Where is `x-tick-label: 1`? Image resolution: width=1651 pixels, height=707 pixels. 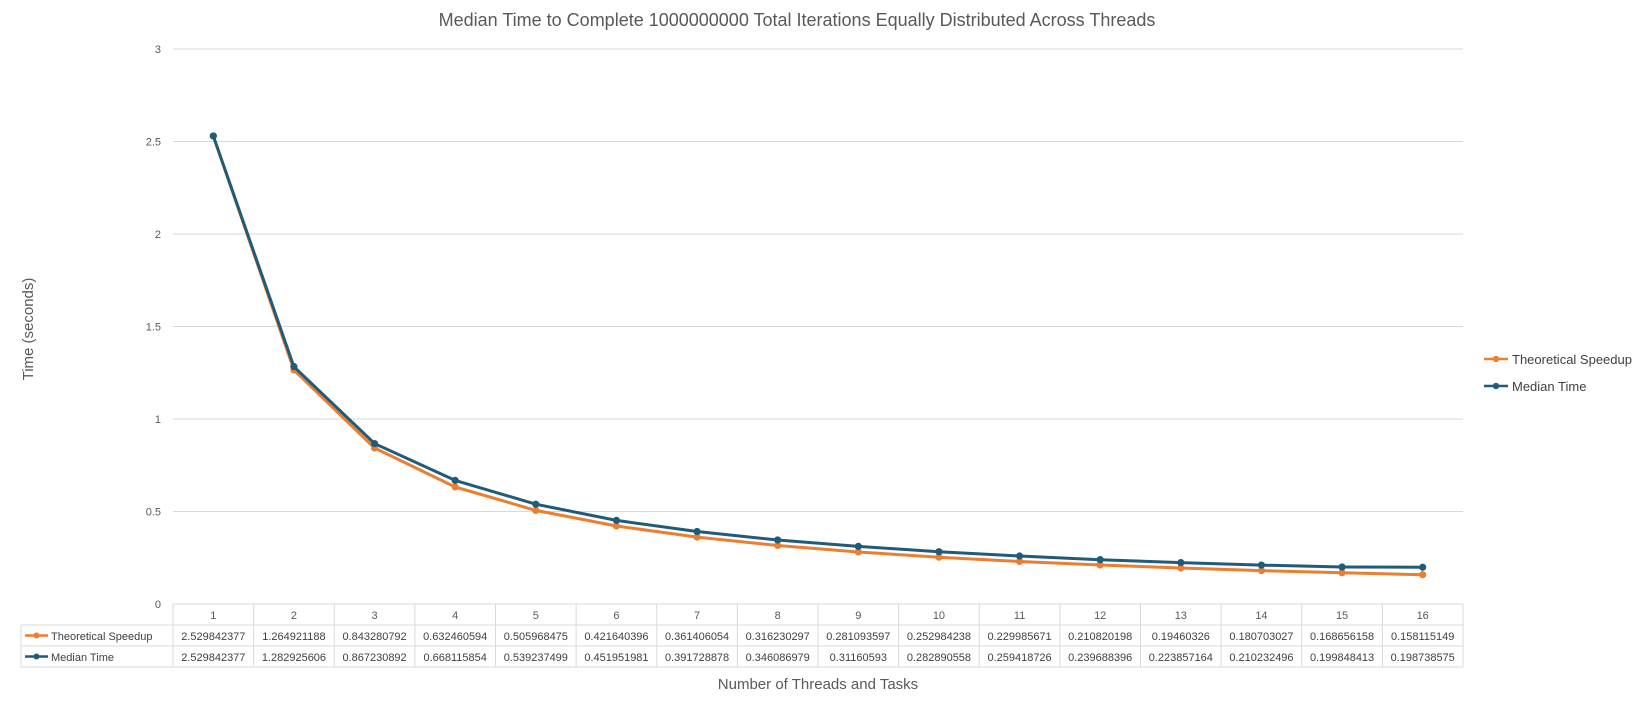
x-tick-label: 1 is located at coordinates (213, 616).